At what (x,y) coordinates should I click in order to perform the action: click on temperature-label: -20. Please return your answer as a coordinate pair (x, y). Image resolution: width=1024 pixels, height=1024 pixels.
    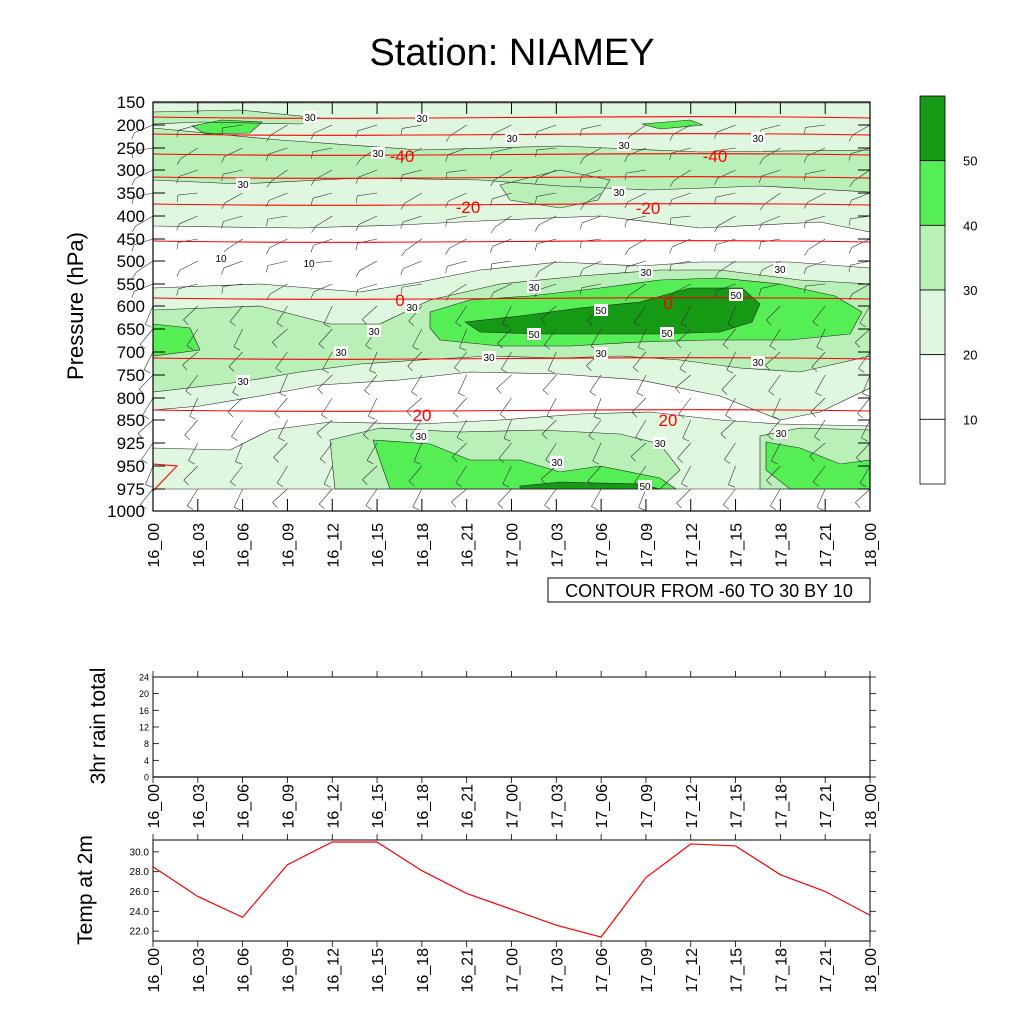
    Looking at the image, I should click on (468, 207).